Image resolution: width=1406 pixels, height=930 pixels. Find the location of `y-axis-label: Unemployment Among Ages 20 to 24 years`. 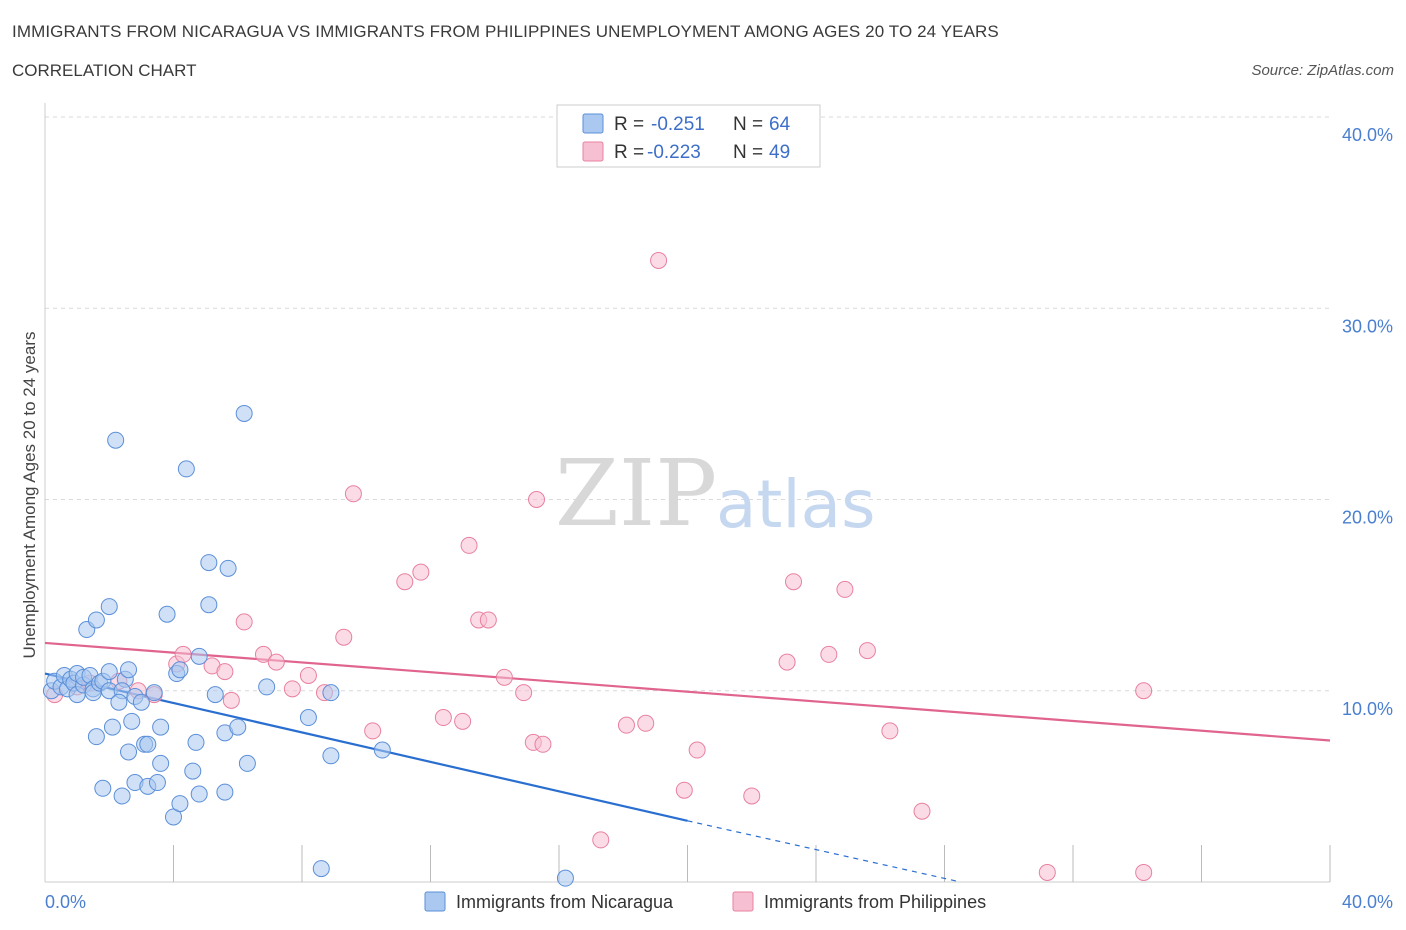

y-axis-label: Unemployment Among Ages 20 to 24 years is located at coordinates (29, 495).